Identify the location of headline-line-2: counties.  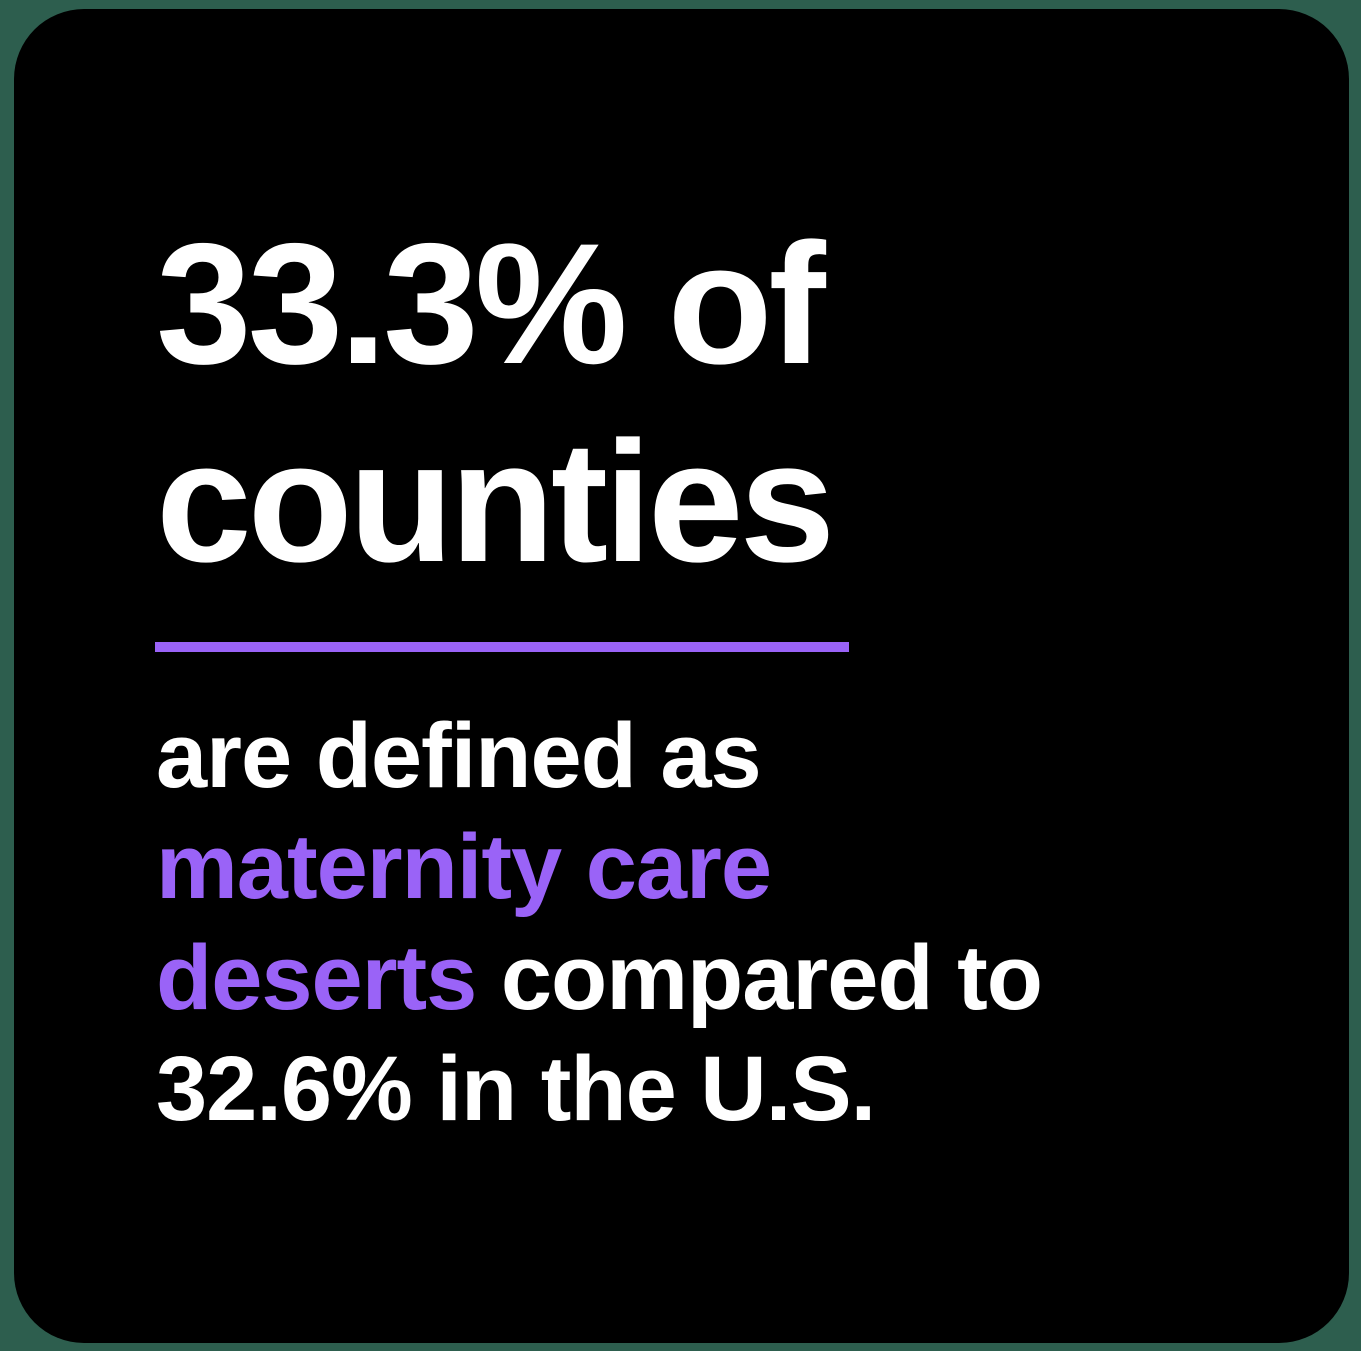
(495, 502).